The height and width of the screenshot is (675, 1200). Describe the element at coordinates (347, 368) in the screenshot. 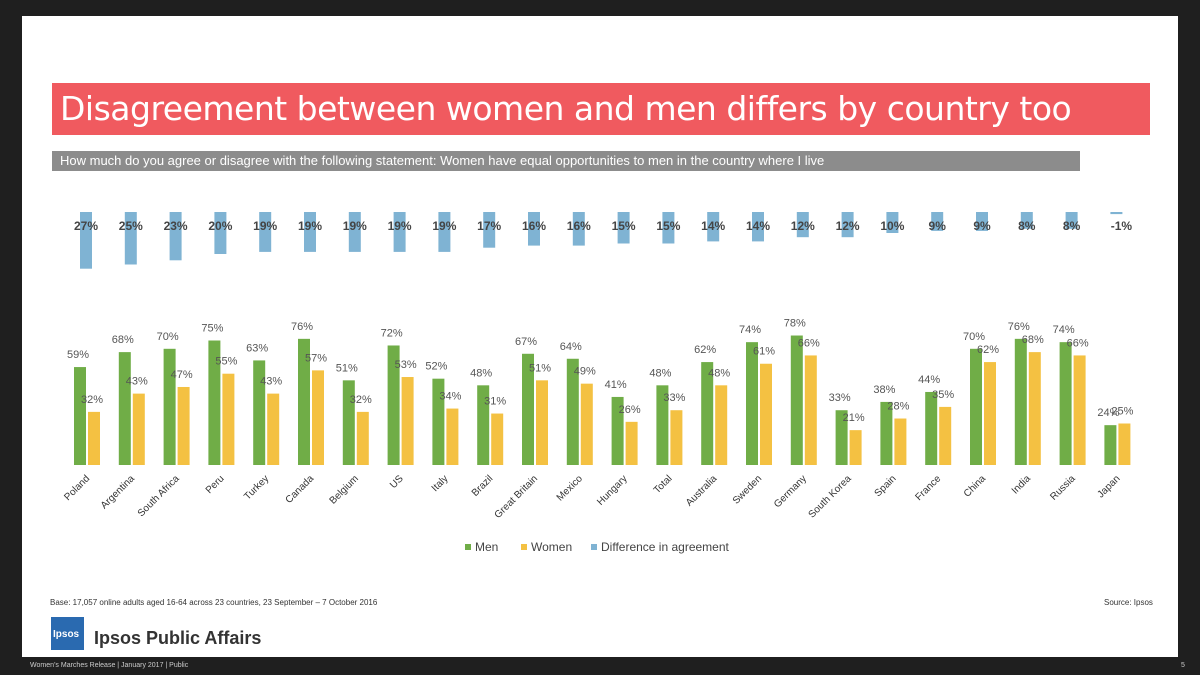

I see `men-label: 51%` at that location.